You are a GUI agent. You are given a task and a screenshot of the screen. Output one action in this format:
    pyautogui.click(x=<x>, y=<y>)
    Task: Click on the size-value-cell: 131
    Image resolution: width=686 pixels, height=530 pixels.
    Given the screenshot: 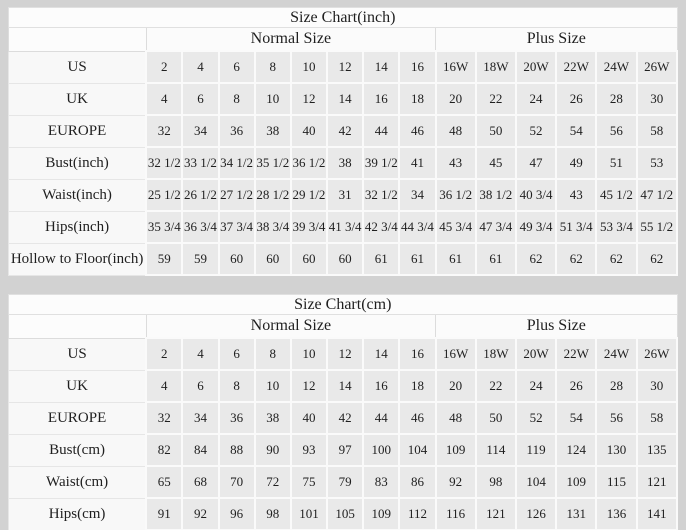 What is the action you would take?
    pyautogui.click(x=576, y=513)
    